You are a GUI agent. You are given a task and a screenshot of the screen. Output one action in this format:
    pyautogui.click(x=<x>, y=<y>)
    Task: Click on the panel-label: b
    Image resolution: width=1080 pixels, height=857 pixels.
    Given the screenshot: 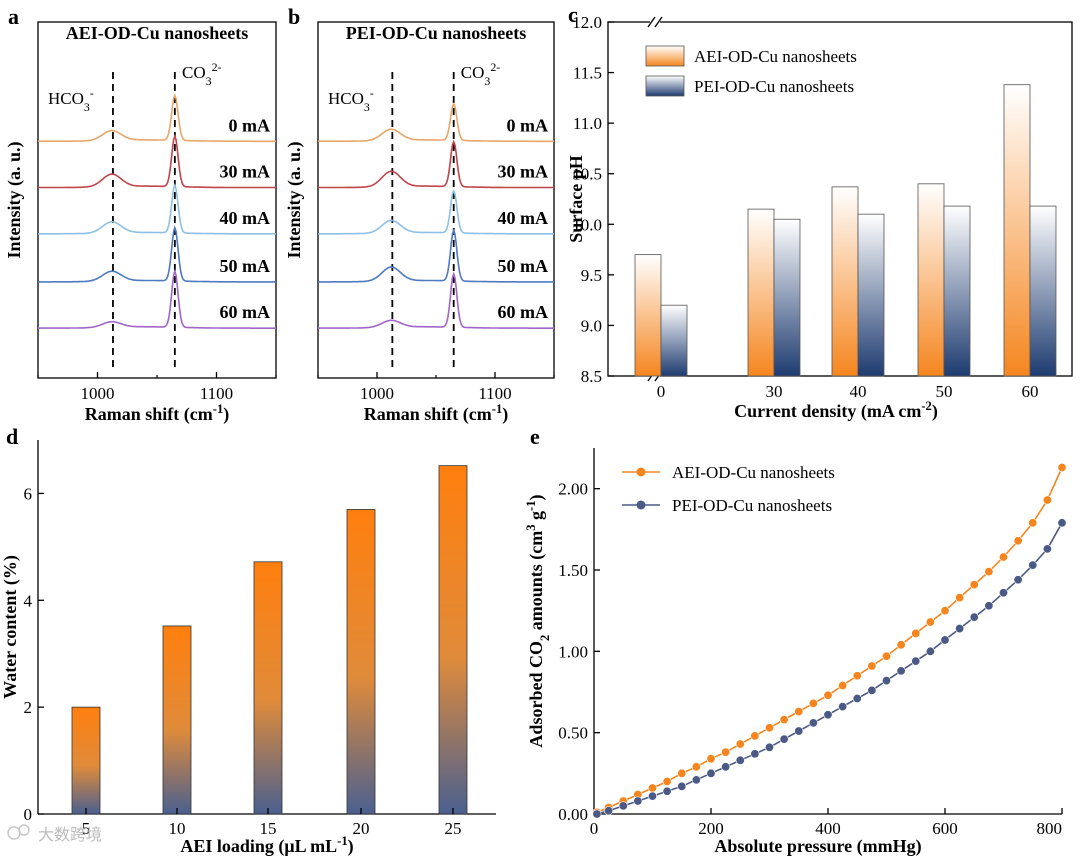 What is the action you would take?
    pyautogui.click(x=294, y=16)
    